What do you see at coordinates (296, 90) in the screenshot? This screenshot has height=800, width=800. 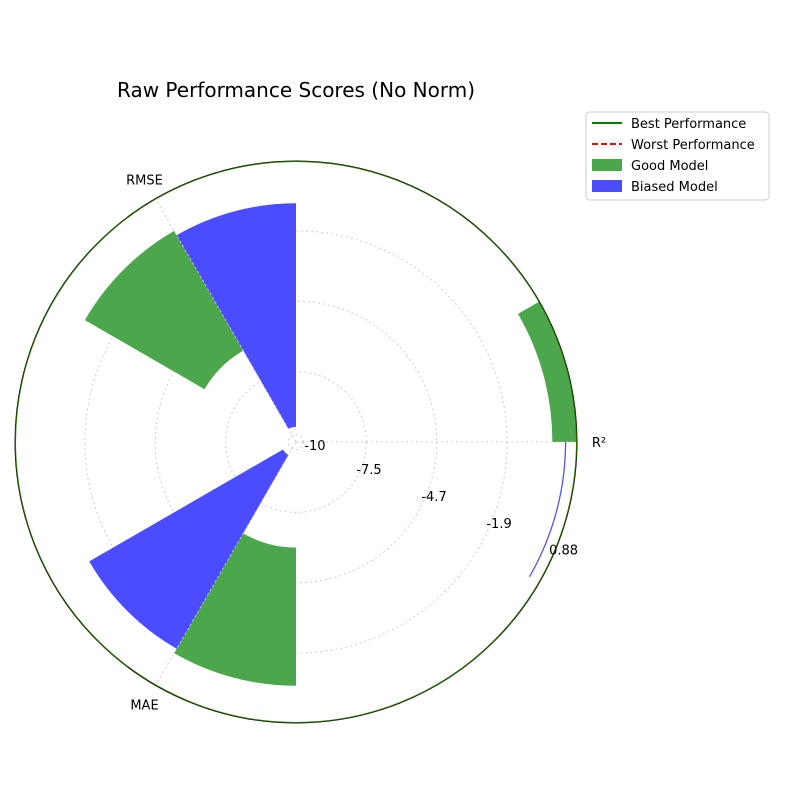 I see `chart-title: Raw Performance Scores (No Norm)` at bounding box center [296, 90].